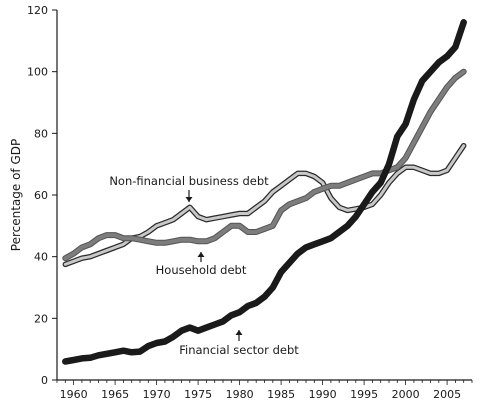 This screenshot has width=485, height=408. I want to click on household-debt-annotation: Household debt, so click(201, 264).